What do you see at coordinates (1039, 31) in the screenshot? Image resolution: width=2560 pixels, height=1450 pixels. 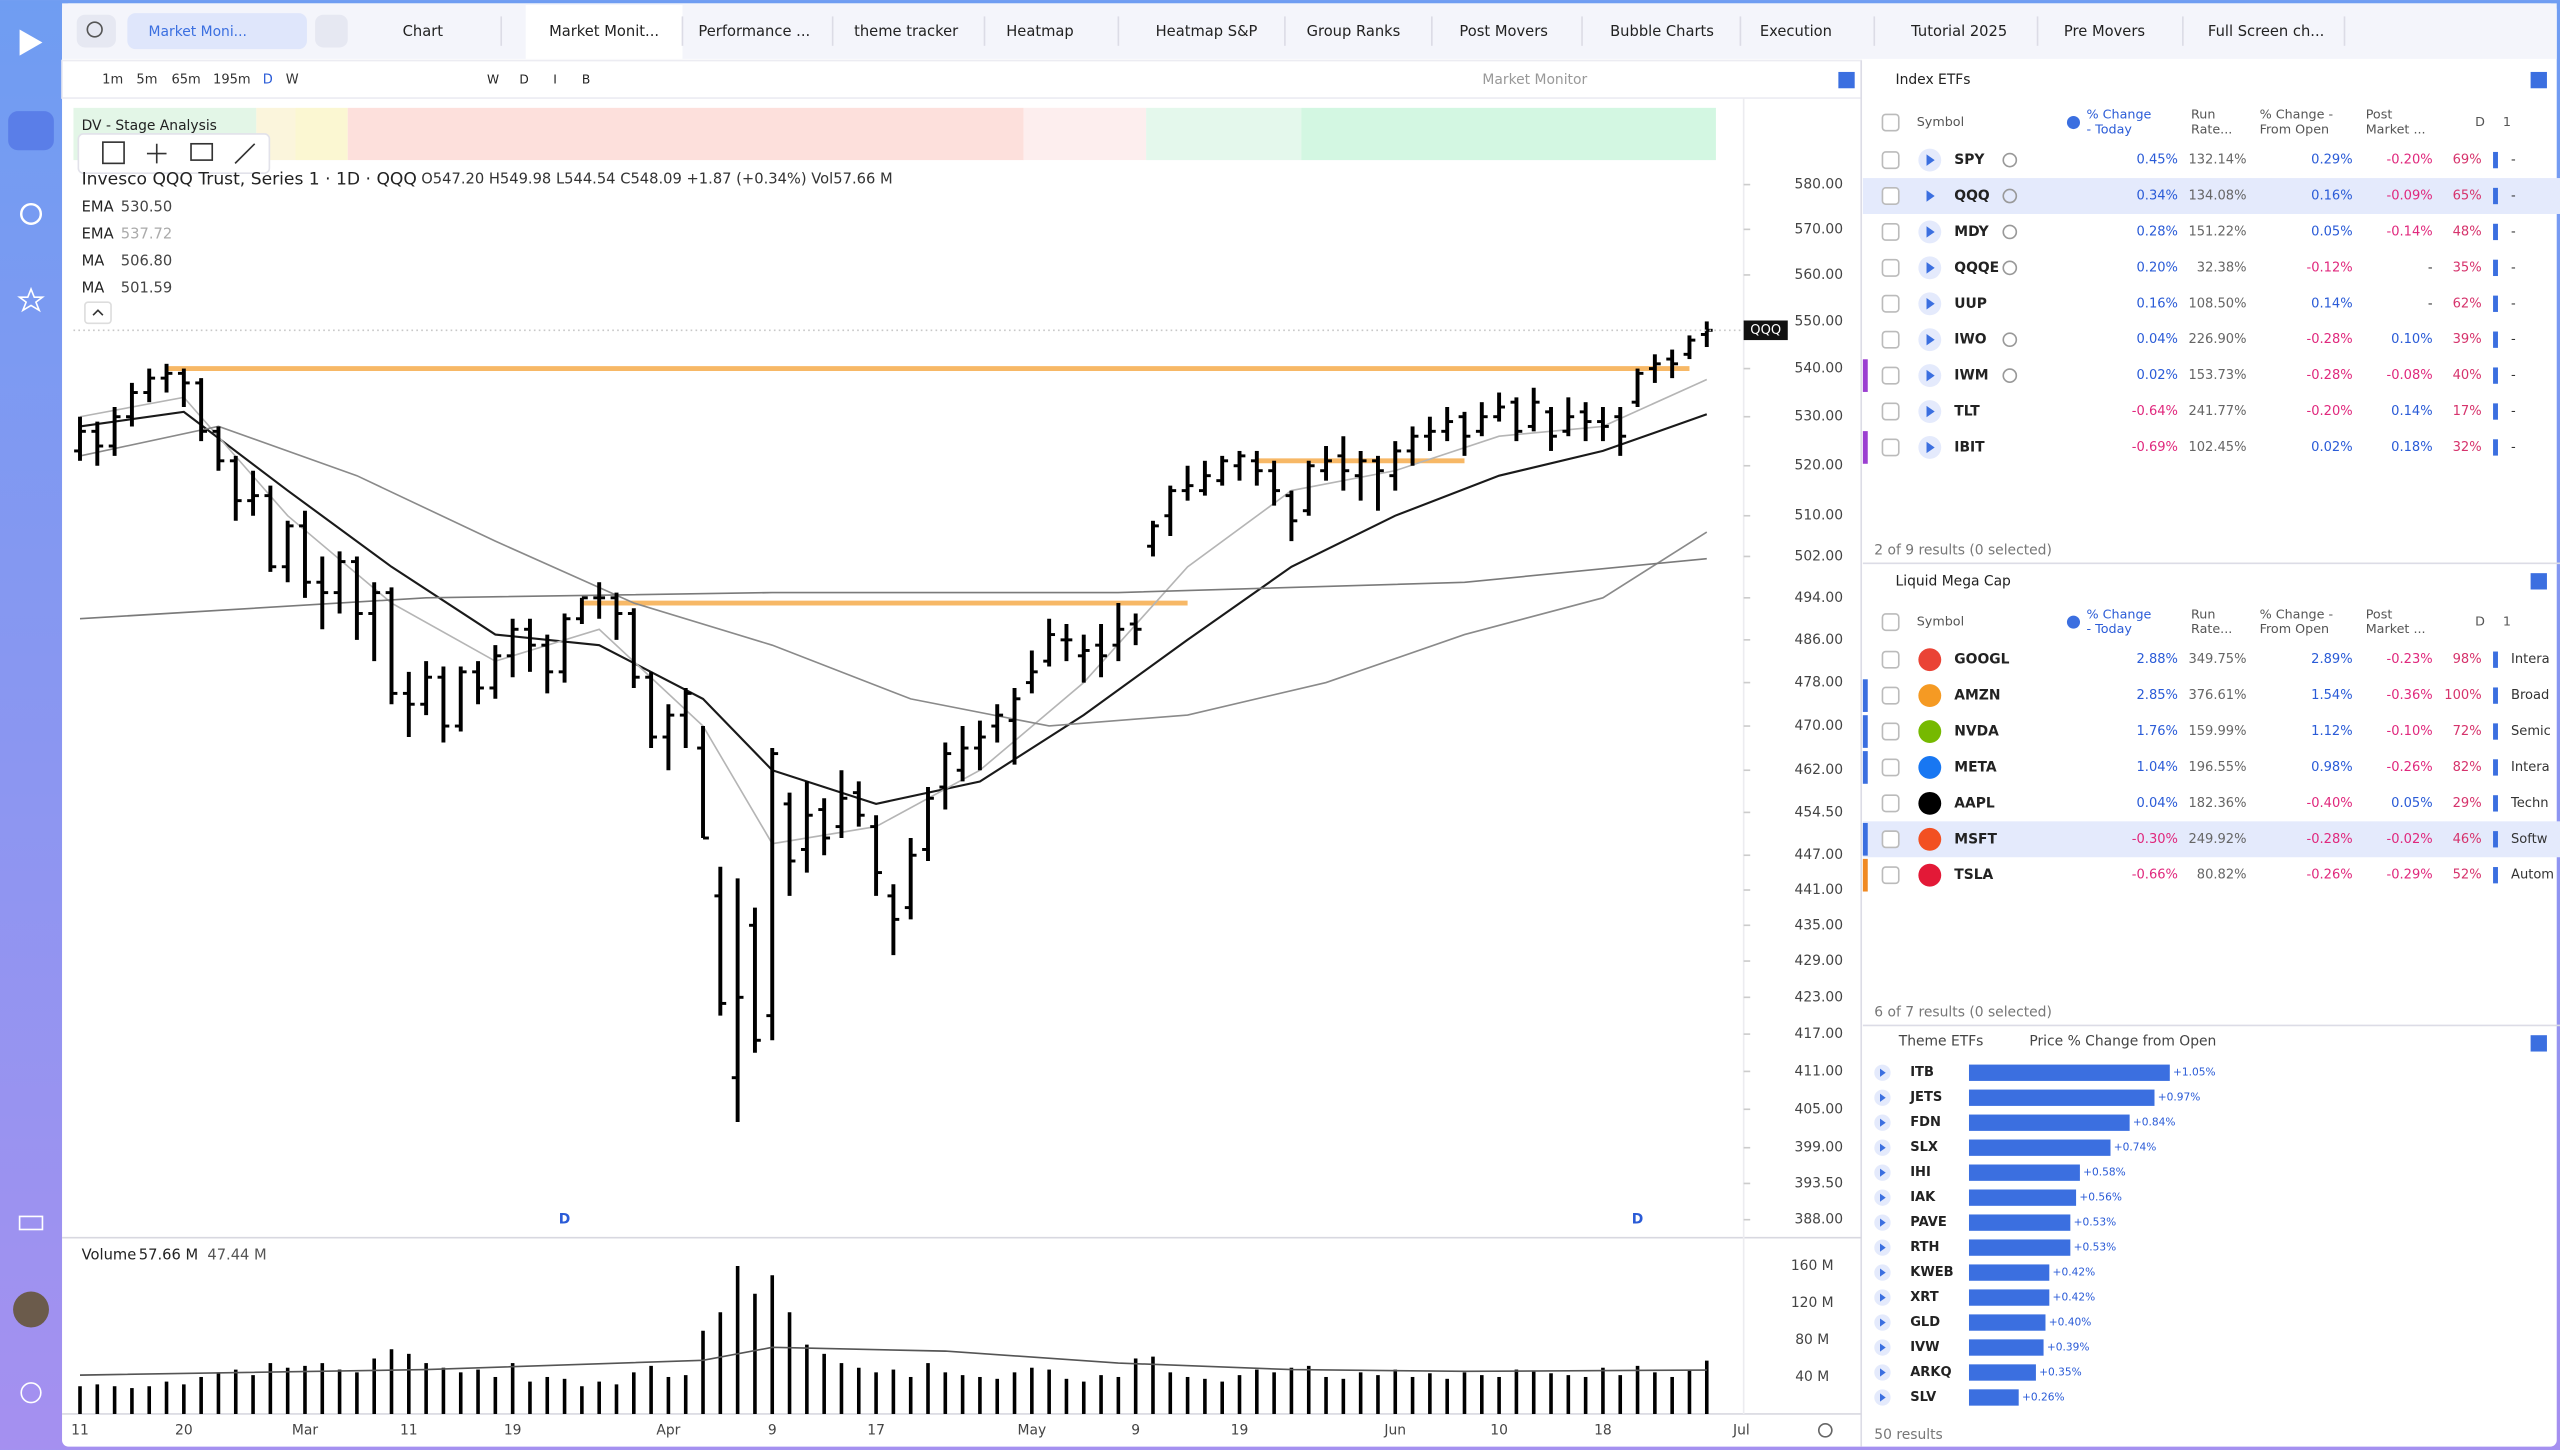 I see `tab: Heatmap` at bounding box center [1039, 31].